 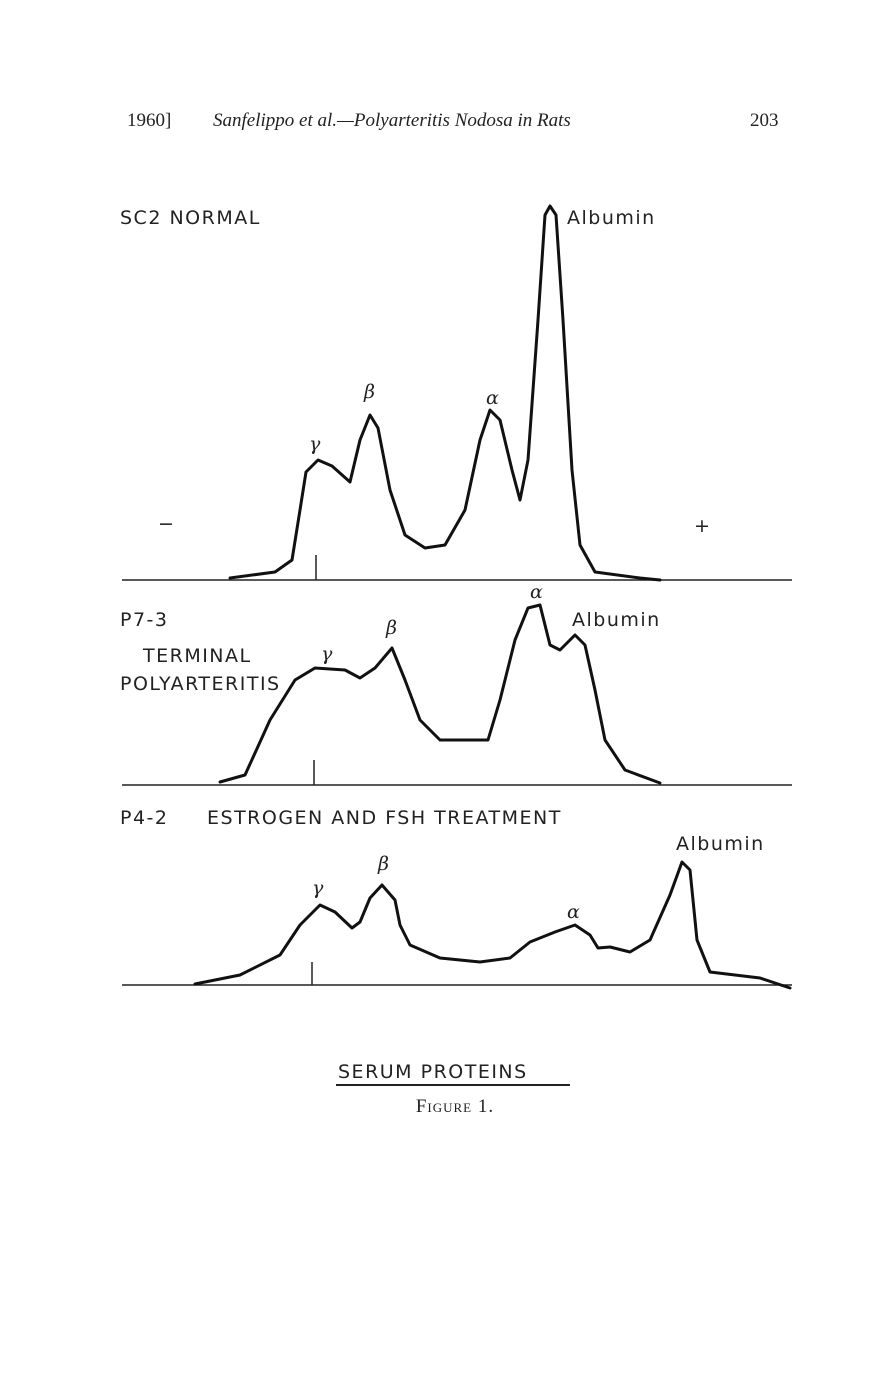 What do you see at coordinates (384, 818) in the screenshot?
I see `panel-treatment: ESTROGEN AND FSH TREATMENT` at bounding box center [384, 818].